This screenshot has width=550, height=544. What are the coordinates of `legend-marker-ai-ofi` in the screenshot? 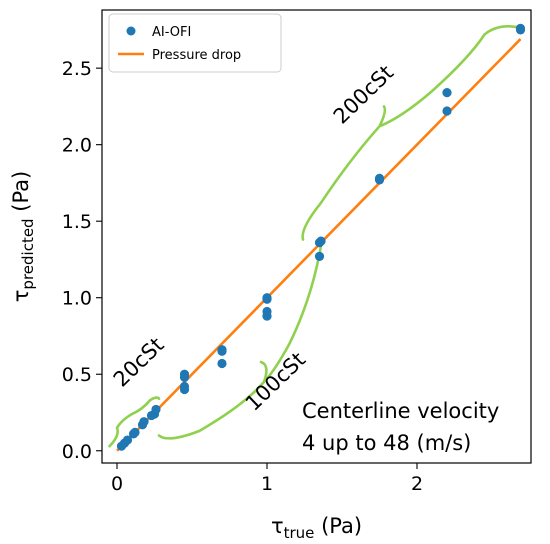 It's located at (131, 31).